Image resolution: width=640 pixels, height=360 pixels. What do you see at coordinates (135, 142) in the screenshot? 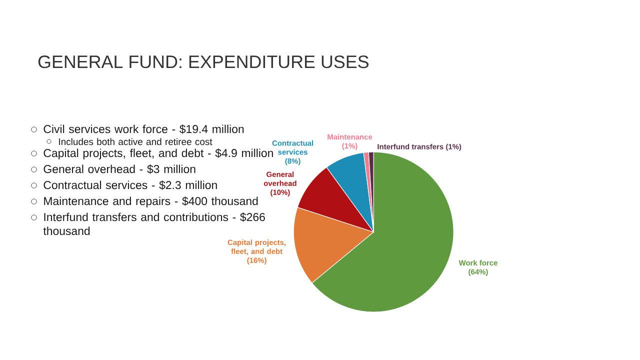
I see `text: Includes both active and retiree cost` at bounding box center [135, 142].